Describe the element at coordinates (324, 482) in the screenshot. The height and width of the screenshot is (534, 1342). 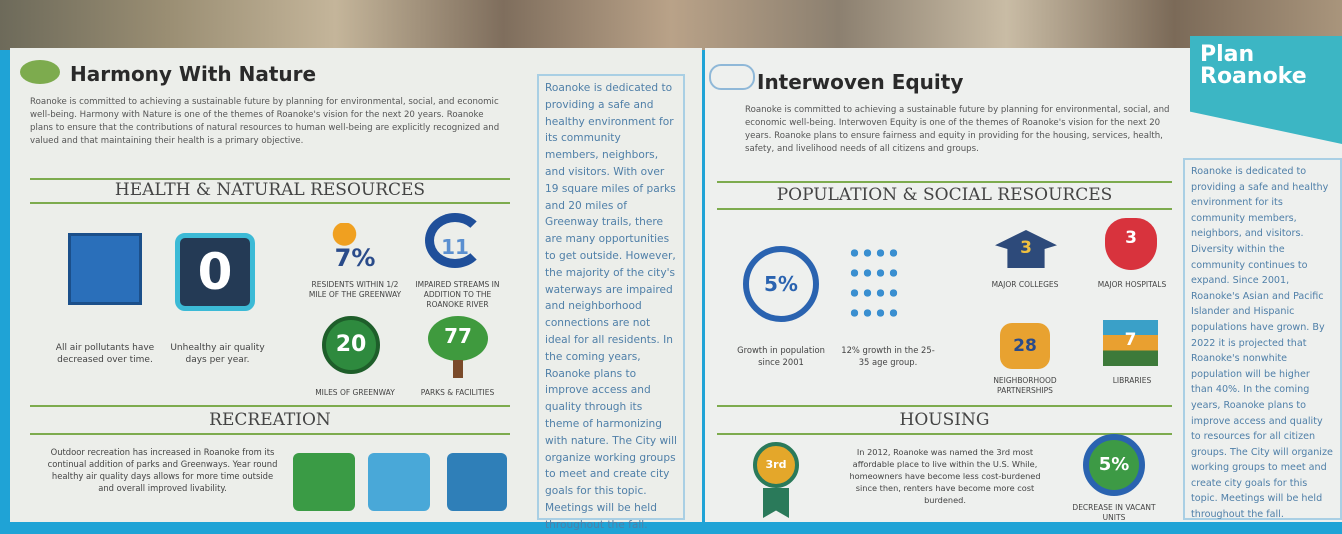
I see `cycling-icon` at that location.